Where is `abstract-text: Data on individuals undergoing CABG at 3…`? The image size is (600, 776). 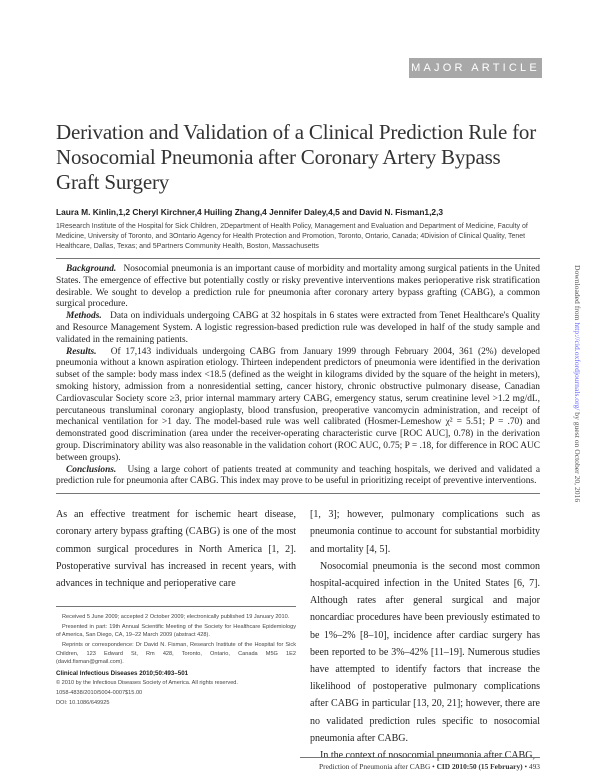
abstract-text: Data on individuals undergoing CABG at 3… is located at coordinates (298, 328).